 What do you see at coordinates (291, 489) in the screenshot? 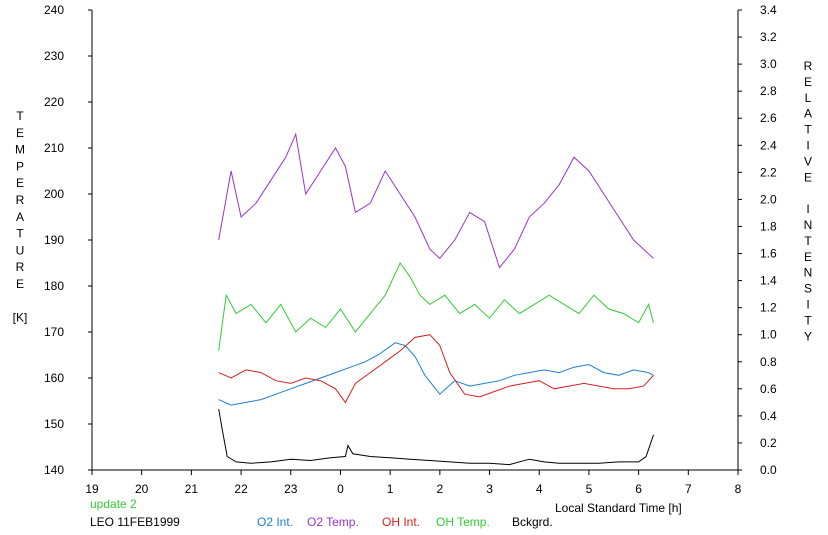
I see `x-tick-label: 23` at bounding box center [291, 489].